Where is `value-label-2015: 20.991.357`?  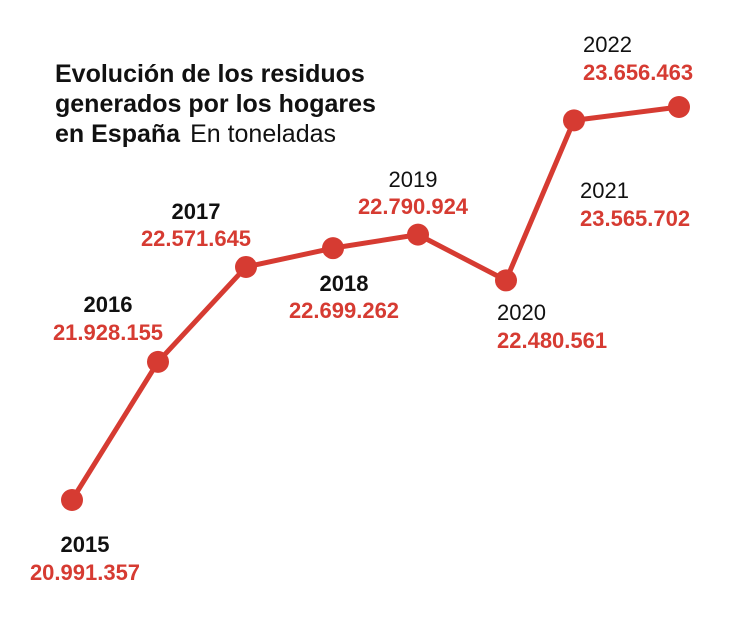
value-label-2015: 20.991.357 is located at coordinates (85, 572).